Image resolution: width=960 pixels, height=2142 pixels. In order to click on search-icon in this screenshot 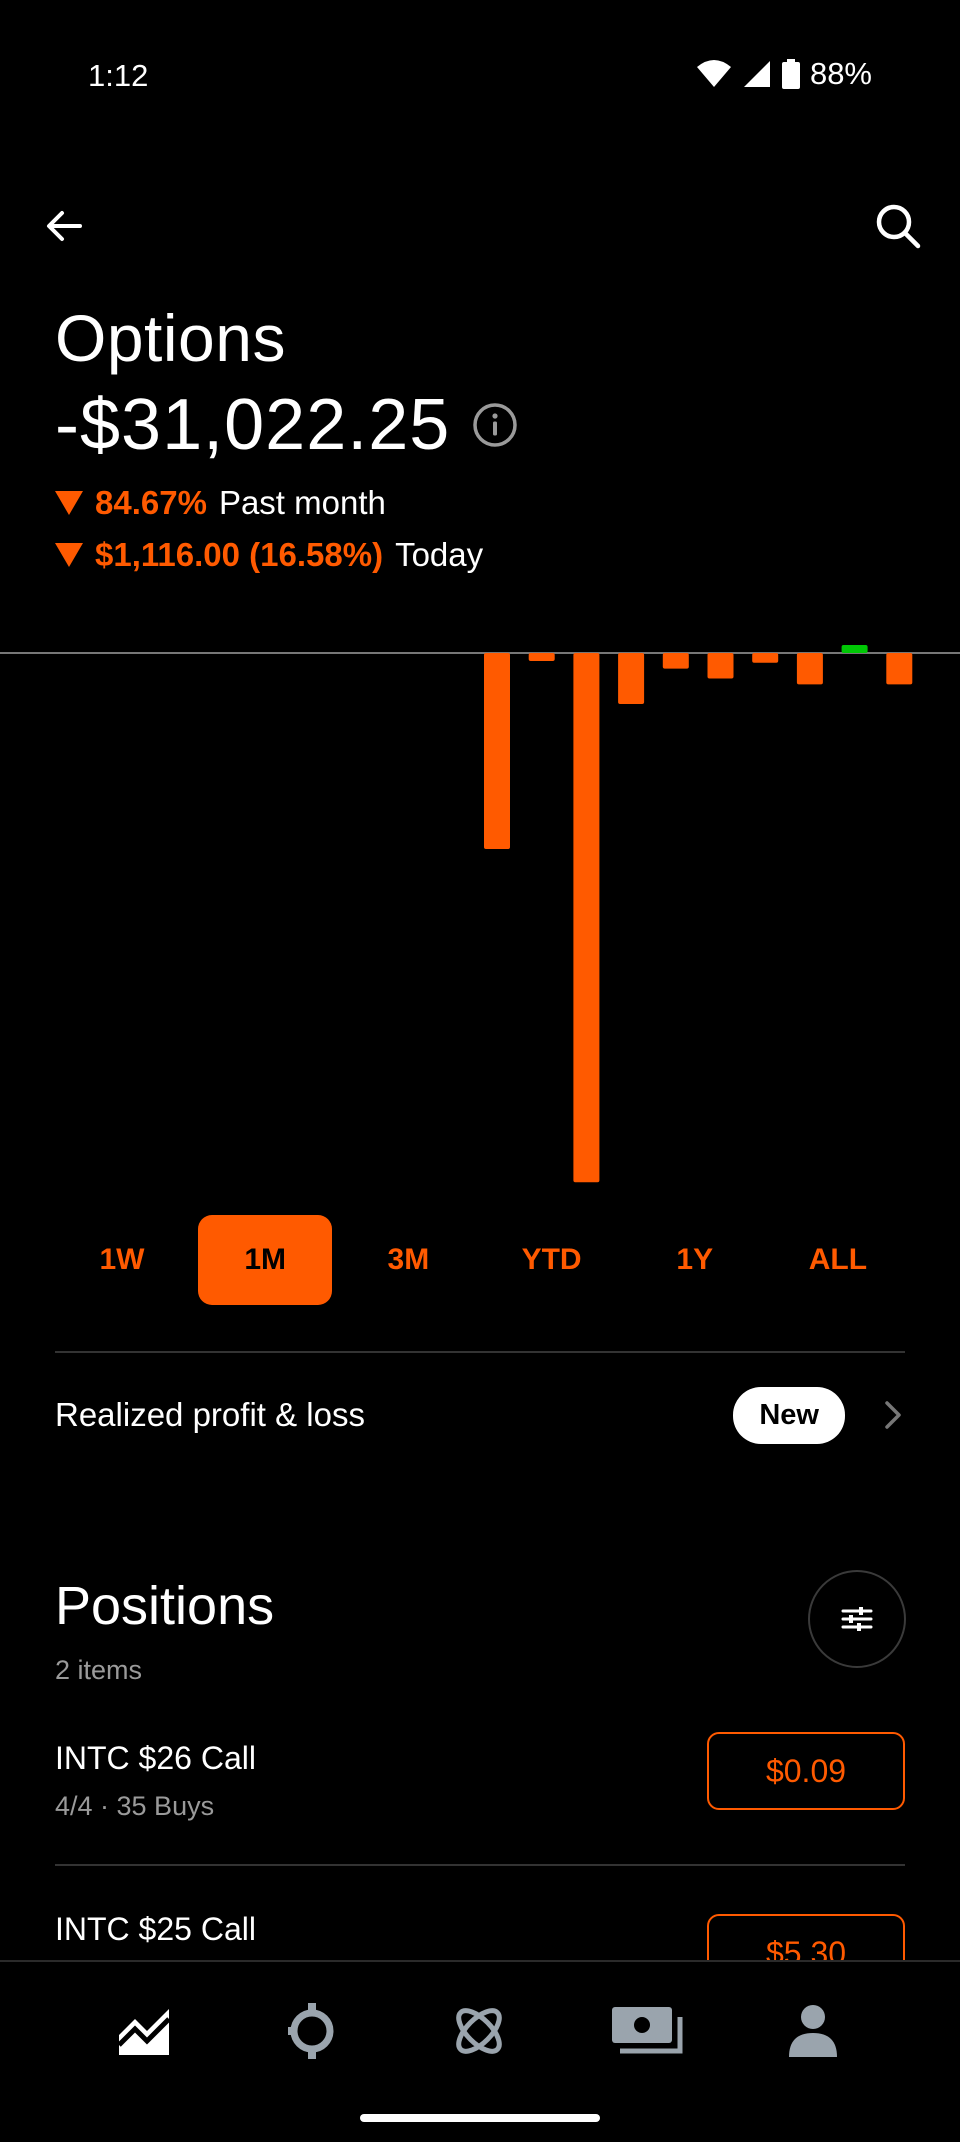, I will do `click(898, 226)`.